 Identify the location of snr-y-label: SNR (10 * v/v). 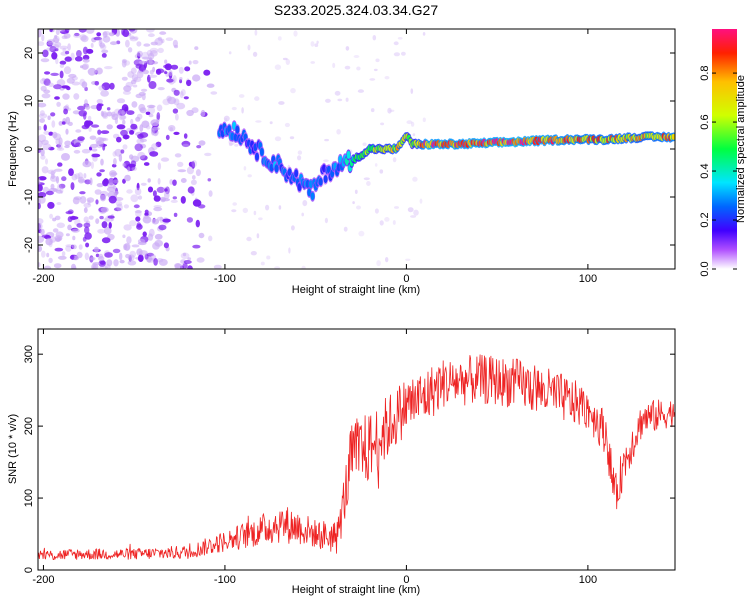
(13, 449).